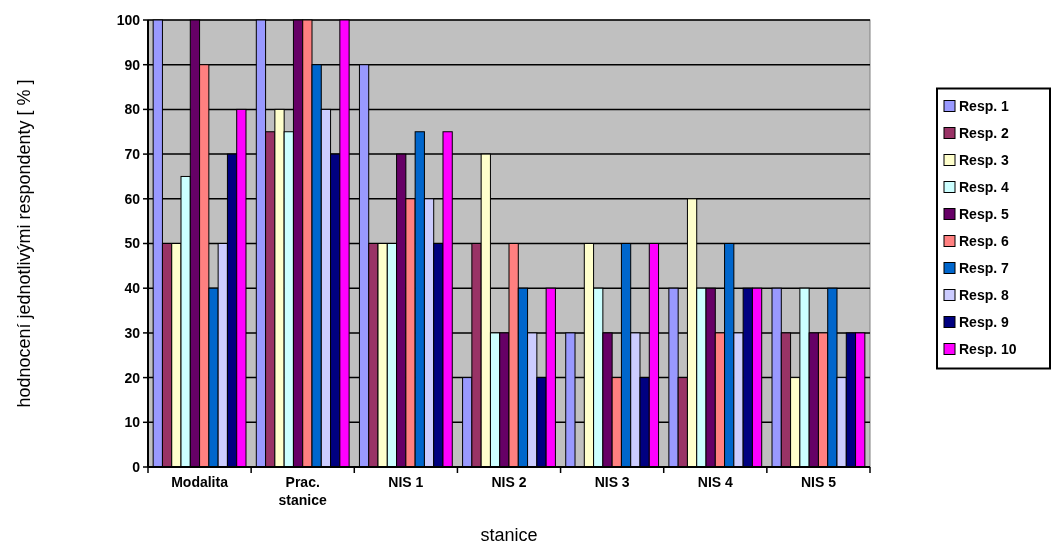 The height and width of the screenshot is (553, 1054). I want to click on legend-label: Resp. 1, so click(984, 106).